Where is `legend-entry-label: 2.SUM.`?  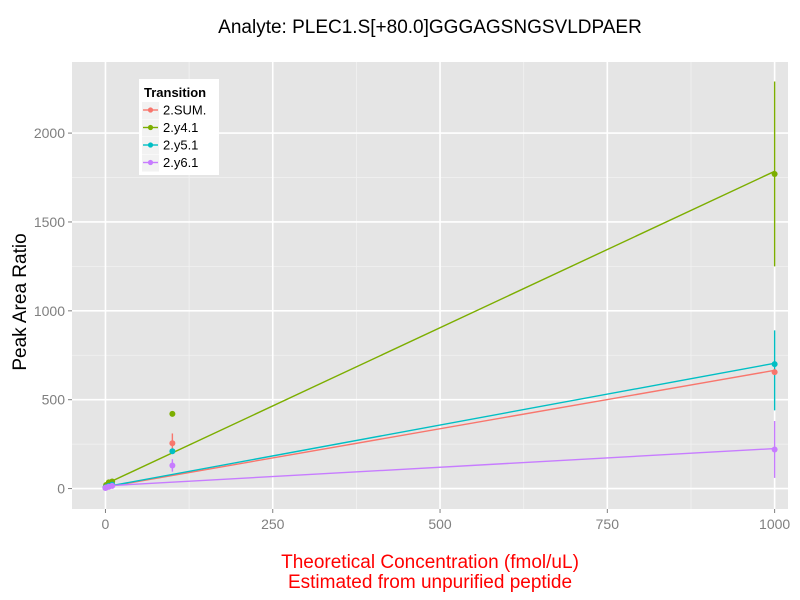 legend-entry-label: 2.SUM. is located at coordinates (184, 110).